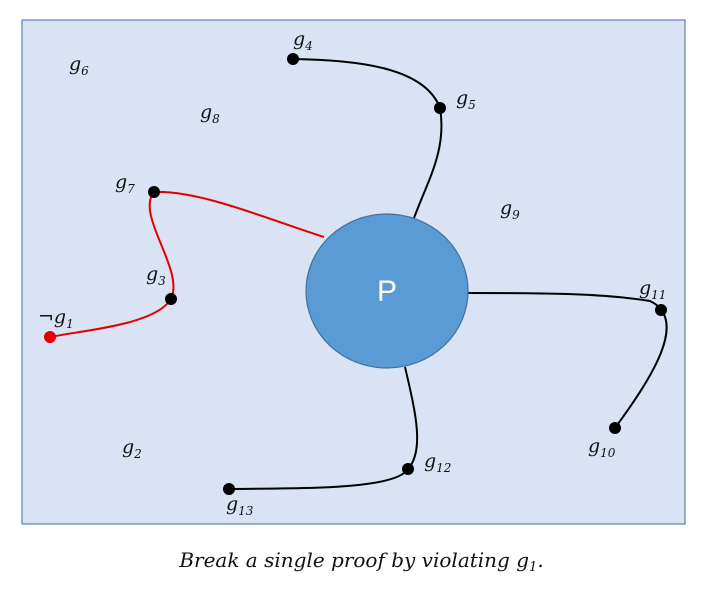 The width and height of the screenshot is (723, 590). Describe the element at coordinates (437, 462) in the screenshot. I see `label-g12: g12` at that location.